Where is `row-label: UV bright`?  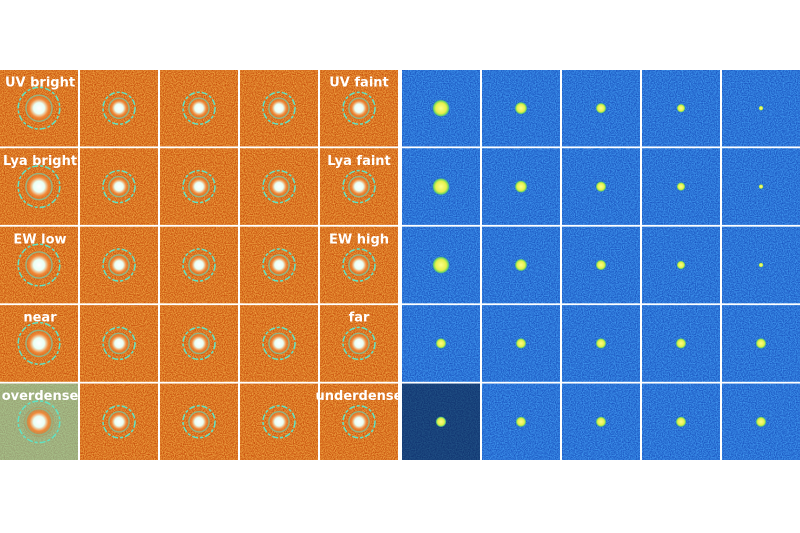 row-label: UV bright is located at coordinates (40, 83).